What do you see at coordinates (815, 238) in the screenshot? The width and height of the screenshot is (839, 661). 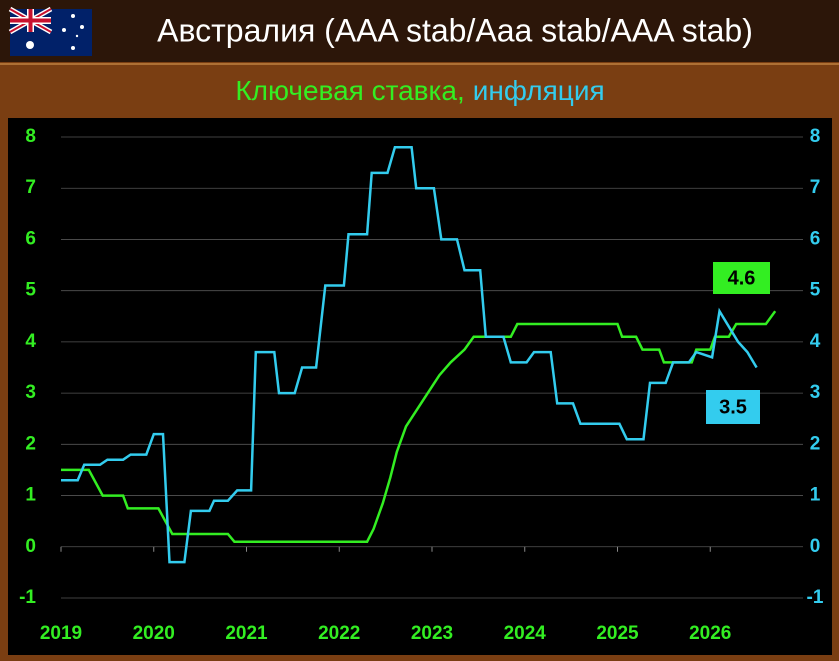 I see `y2-tick-label: 6` at bounding box center [815, 238].